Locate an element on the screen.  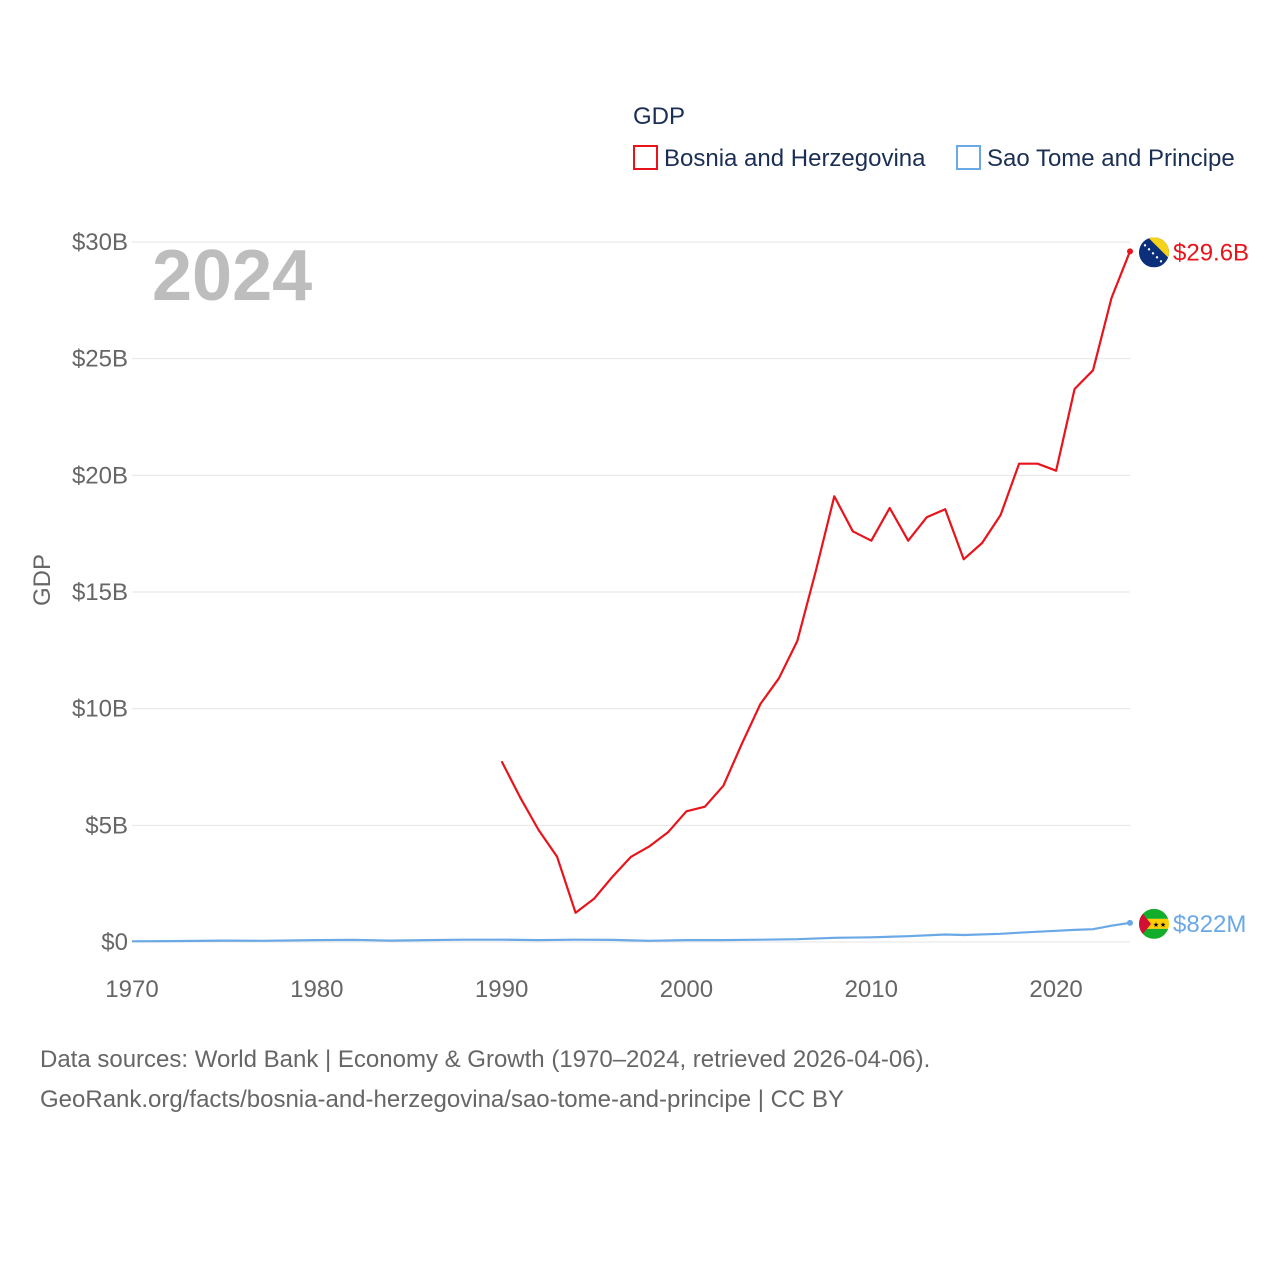
legend-title: GDP is located at coordinates (659, 116).